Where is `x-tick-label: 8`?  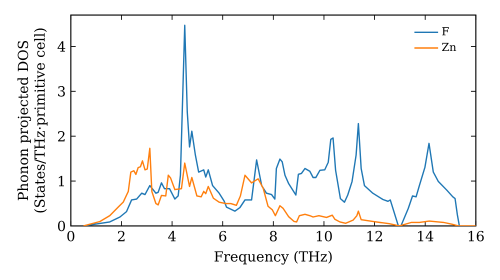
x-tick-label: 8 is located at coordinates (273, 236).